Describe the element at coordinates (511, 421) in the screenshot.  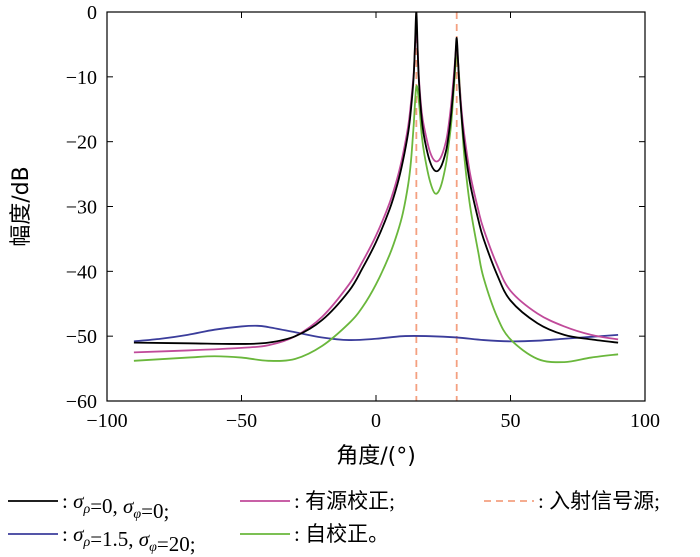
I see `x-tick-label: 50` at that location.